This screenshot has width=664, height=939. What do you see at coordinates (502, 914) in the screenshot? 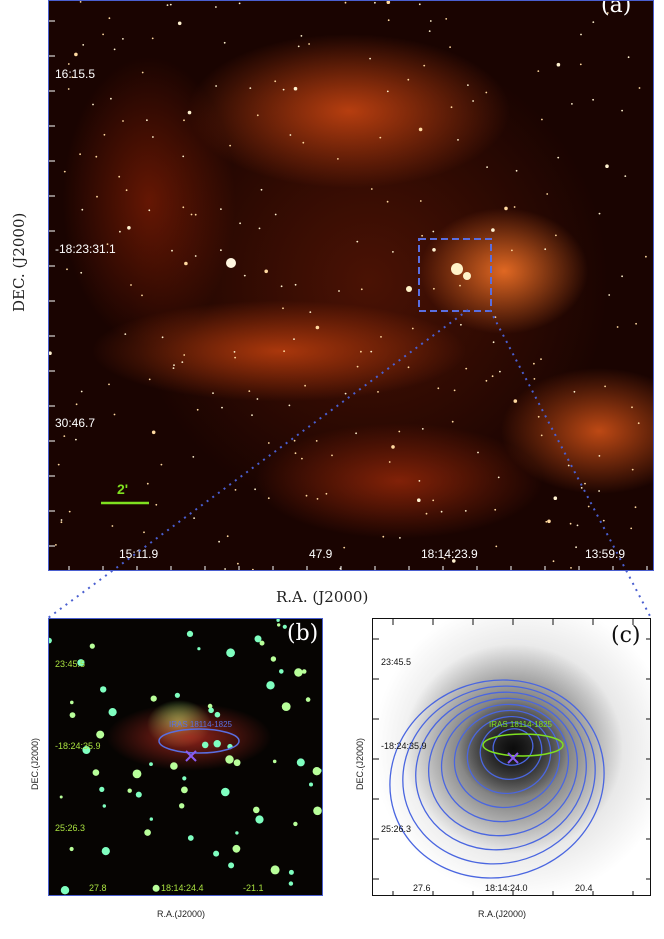
I see `panel-c-xlabel: R.A.(J2000)` at bounding box center [502, 914].